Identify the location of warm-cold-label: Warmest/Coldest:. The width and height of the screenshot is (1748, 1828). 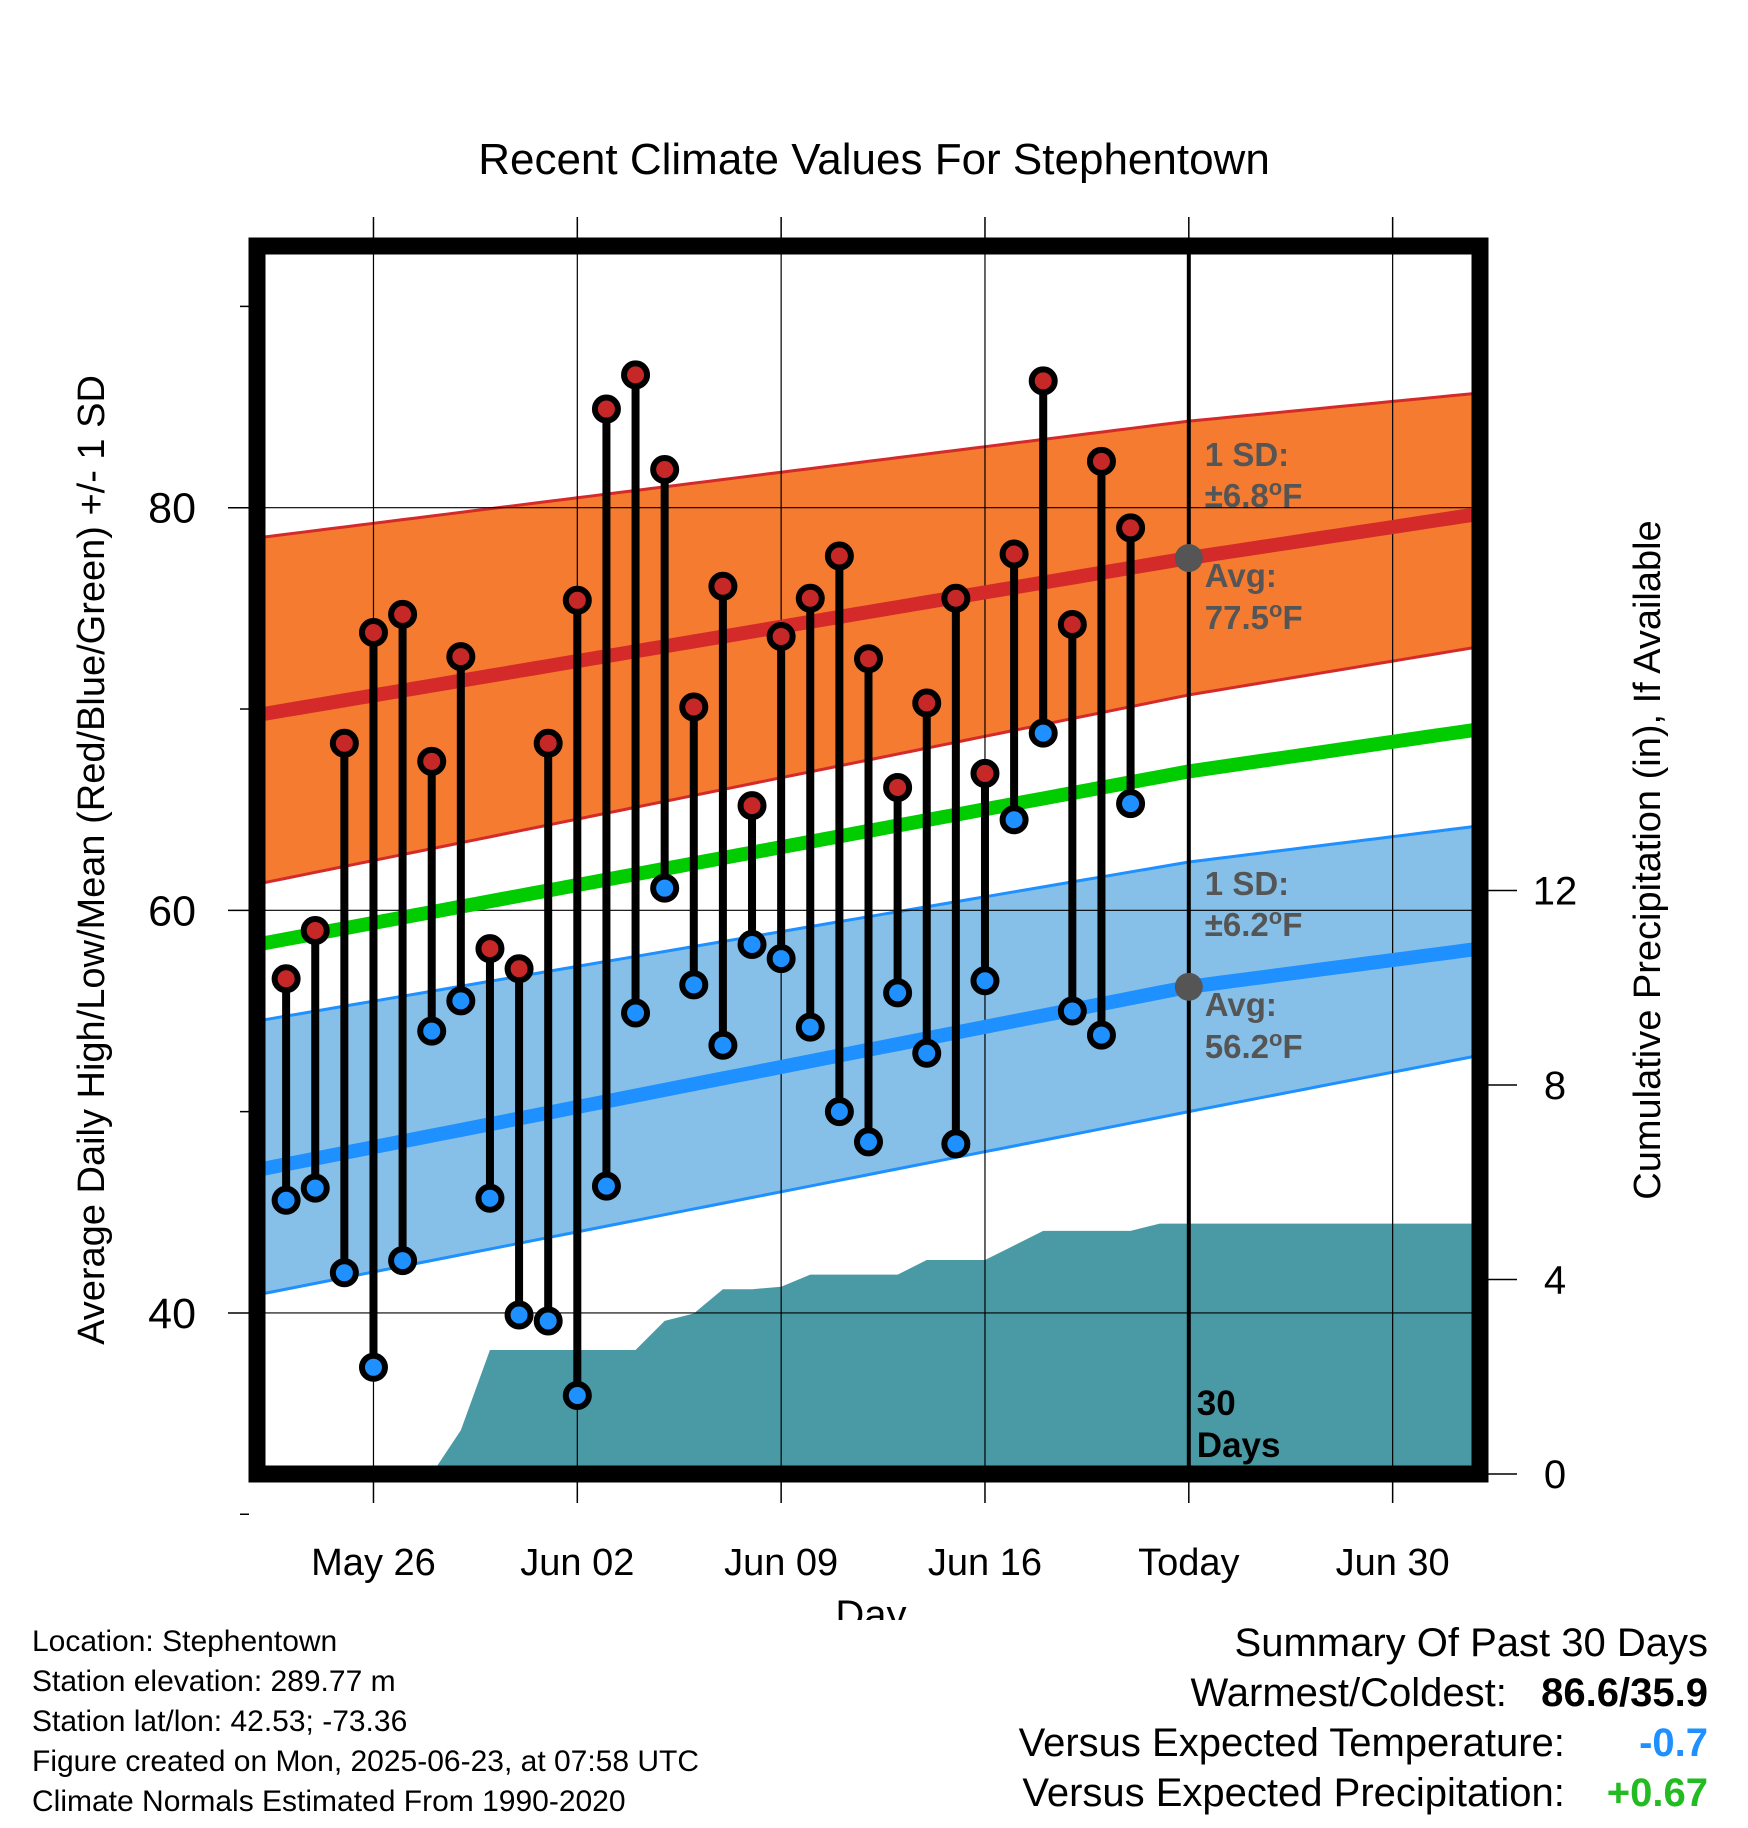
(1348, 1693).